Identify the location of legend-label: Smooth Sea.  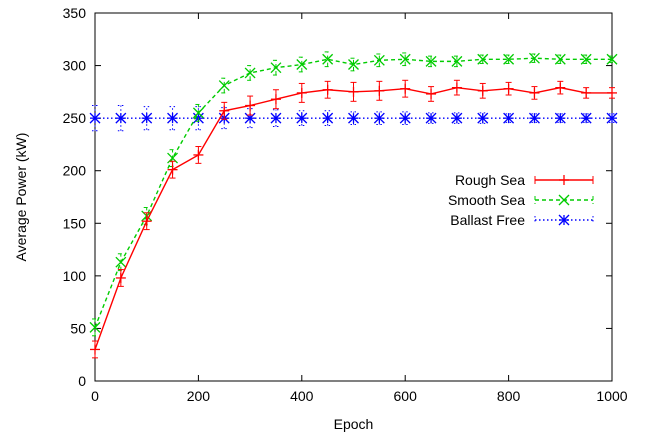
(486, 200).